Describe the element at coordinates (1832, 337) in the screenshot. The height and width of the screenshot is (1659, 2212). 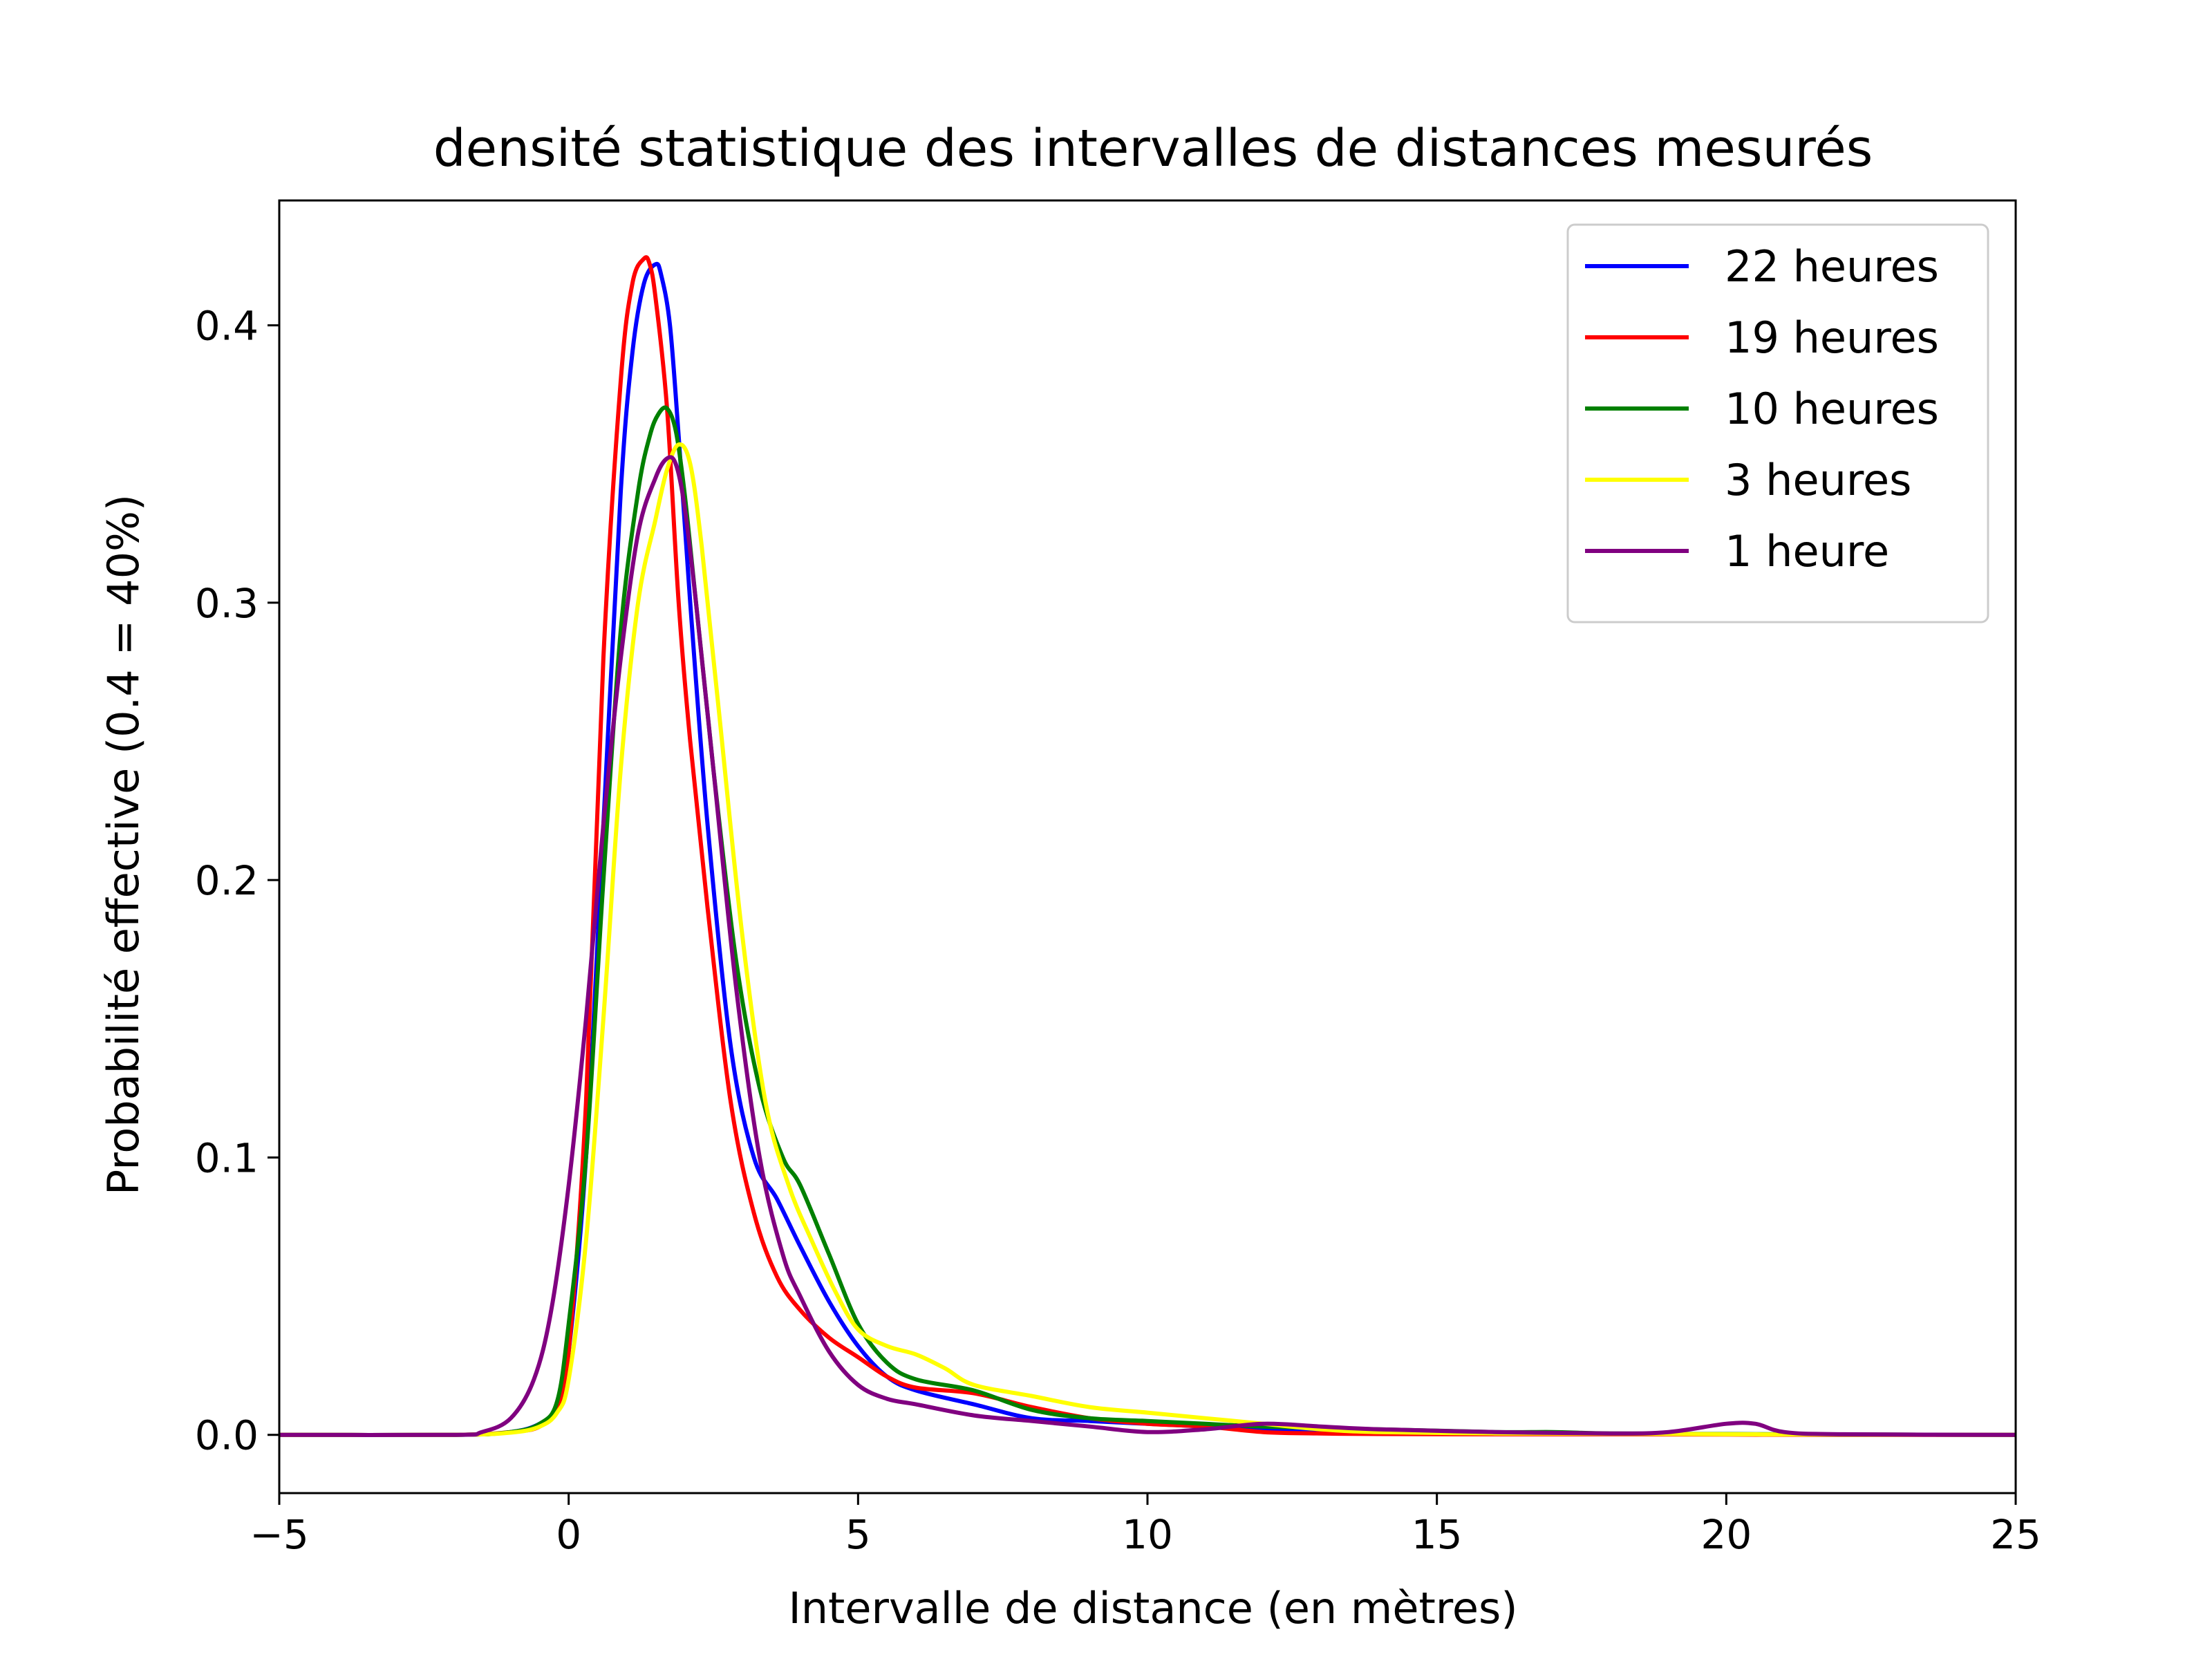
I see `legend-label-1: 19 heures` at that location.